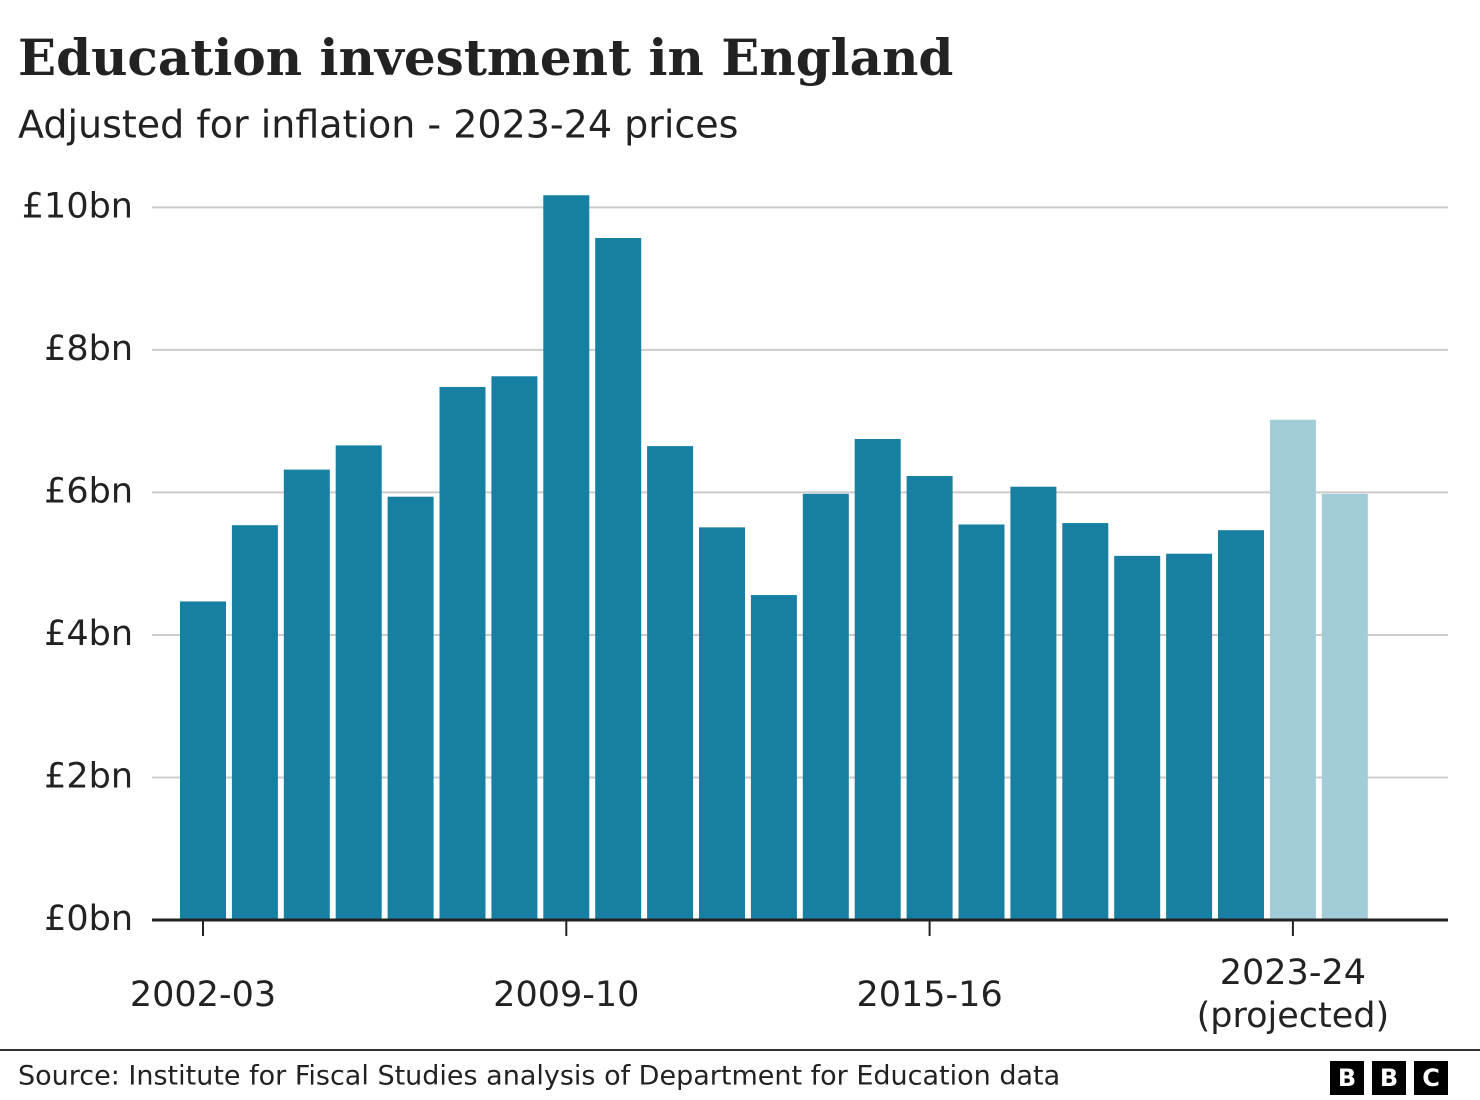 This screenshot has height=1100, width=1480. What do you see at coordinates (88, 634) in the screenshot?
I see `y-tick-label: £4bn` at bounding box center [88, 634].